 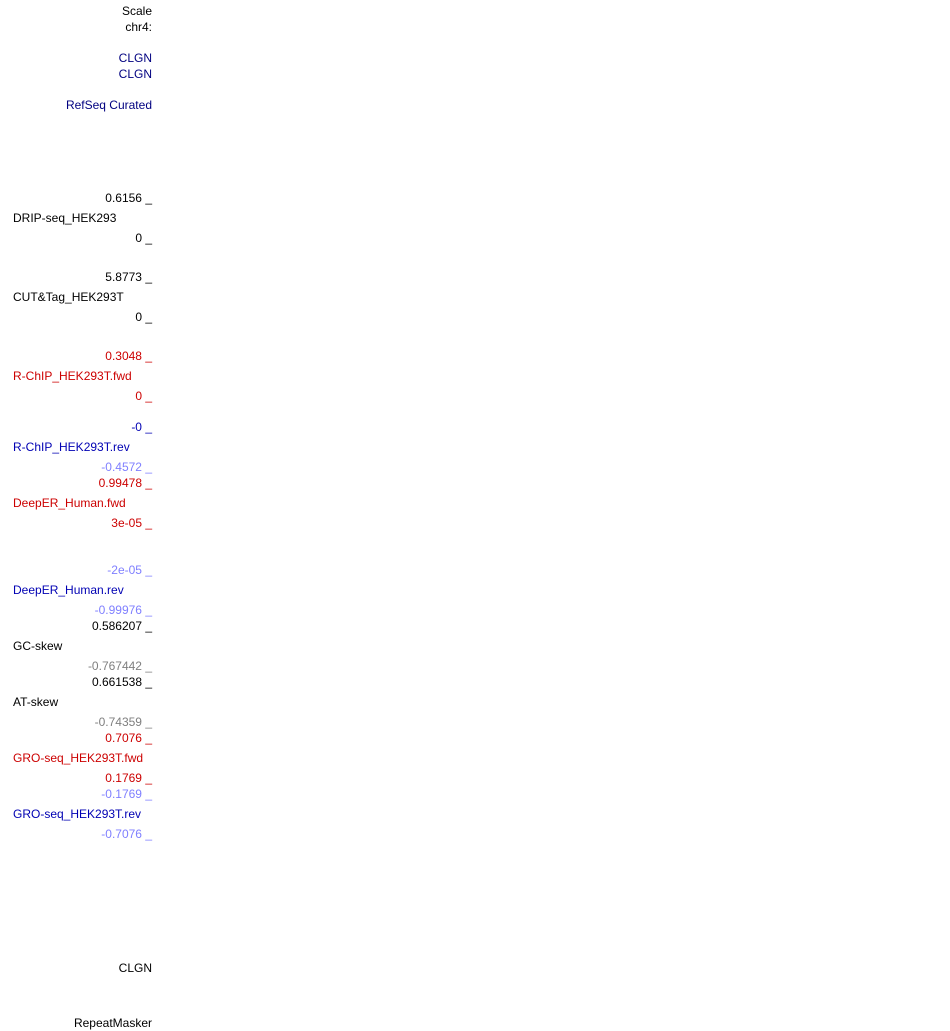 What do you see at coordinates (136, 11) in the screenshot?
I see `scale-label: Scale` at bounding box center [136, 11].